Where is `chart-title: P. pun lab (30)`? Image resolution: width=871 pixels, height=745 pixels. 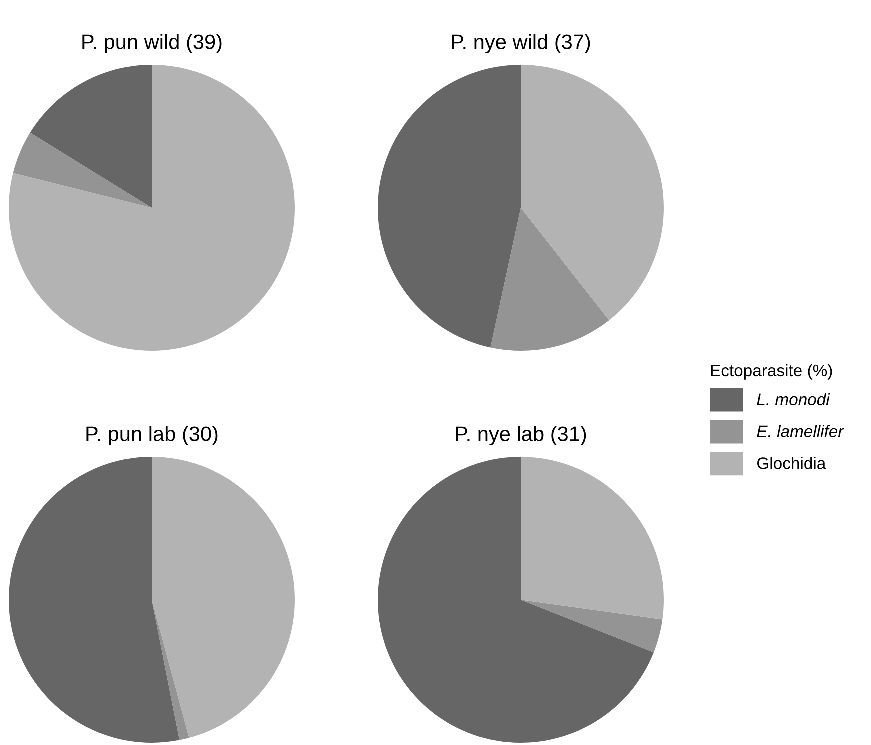 chart-title: P. pun lab (30) is located at coordinates (152, 436).